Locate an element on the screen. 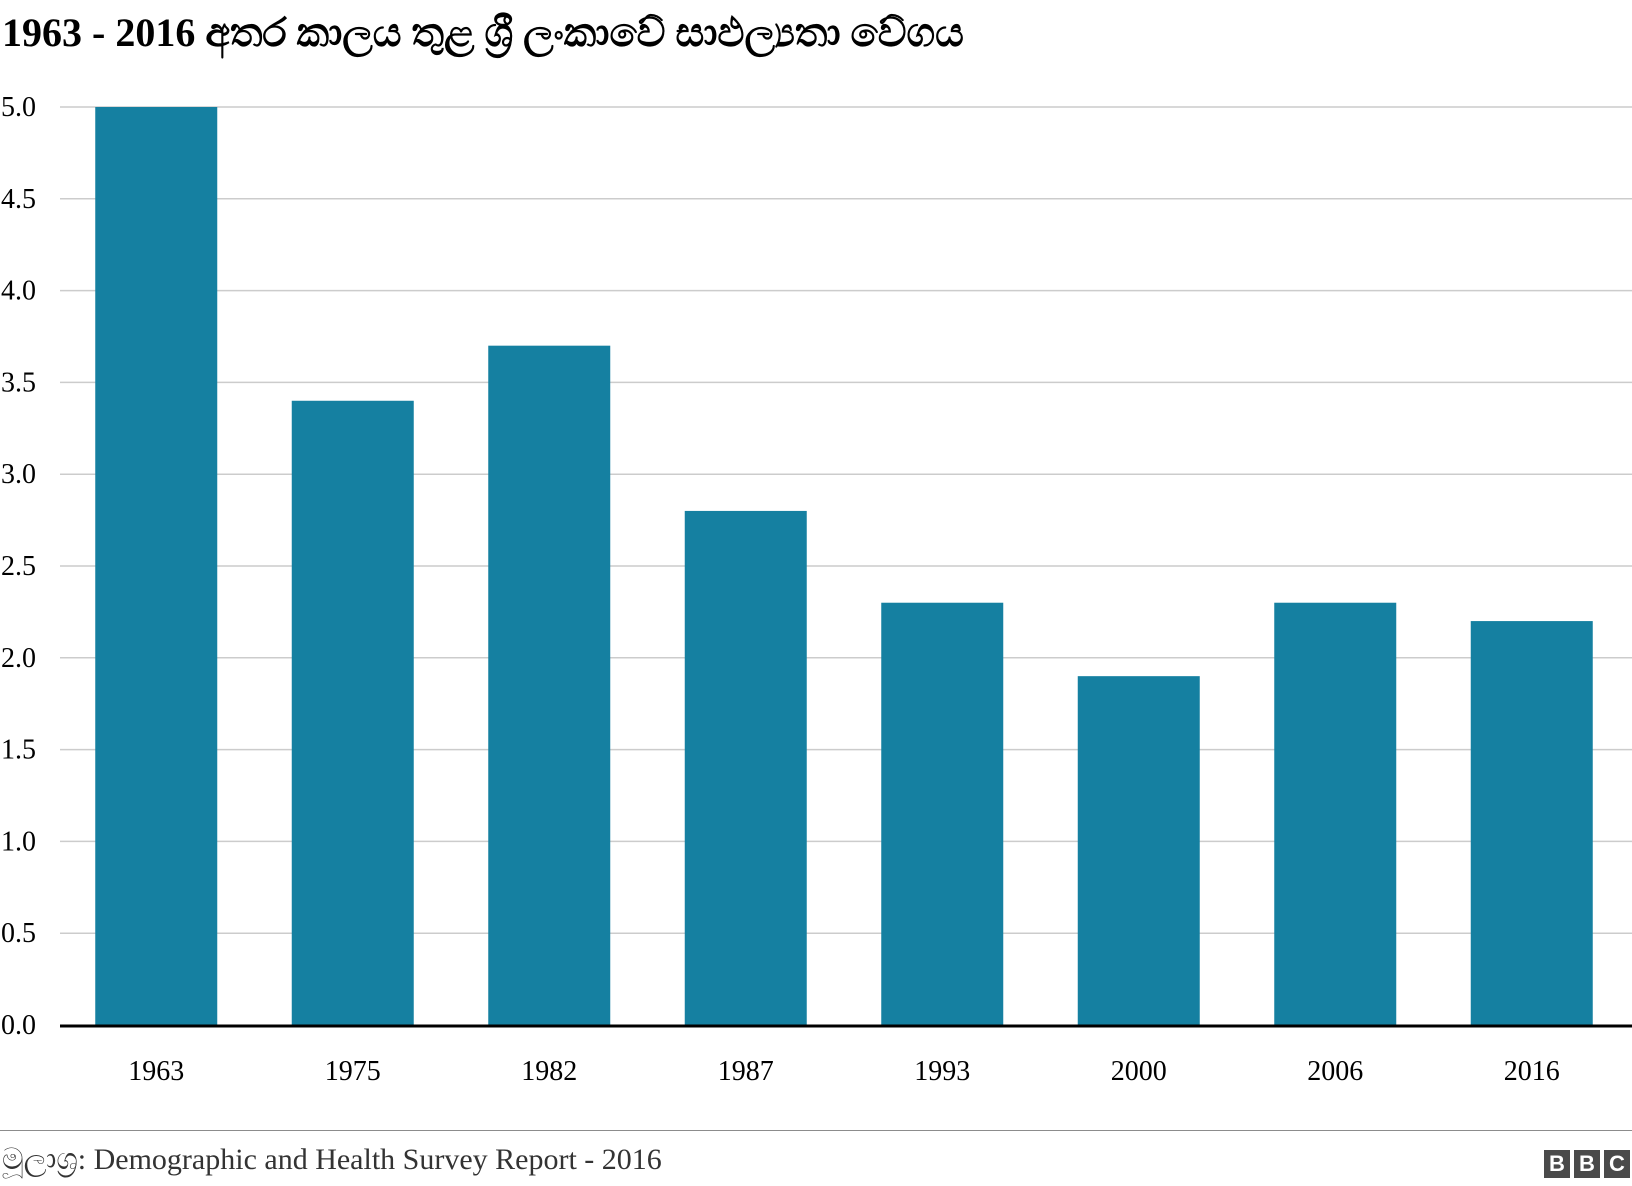 The width and height of the screenshot is (1632, 1186). y-tick-label: 2.5 is located at coordinates (18, 566).